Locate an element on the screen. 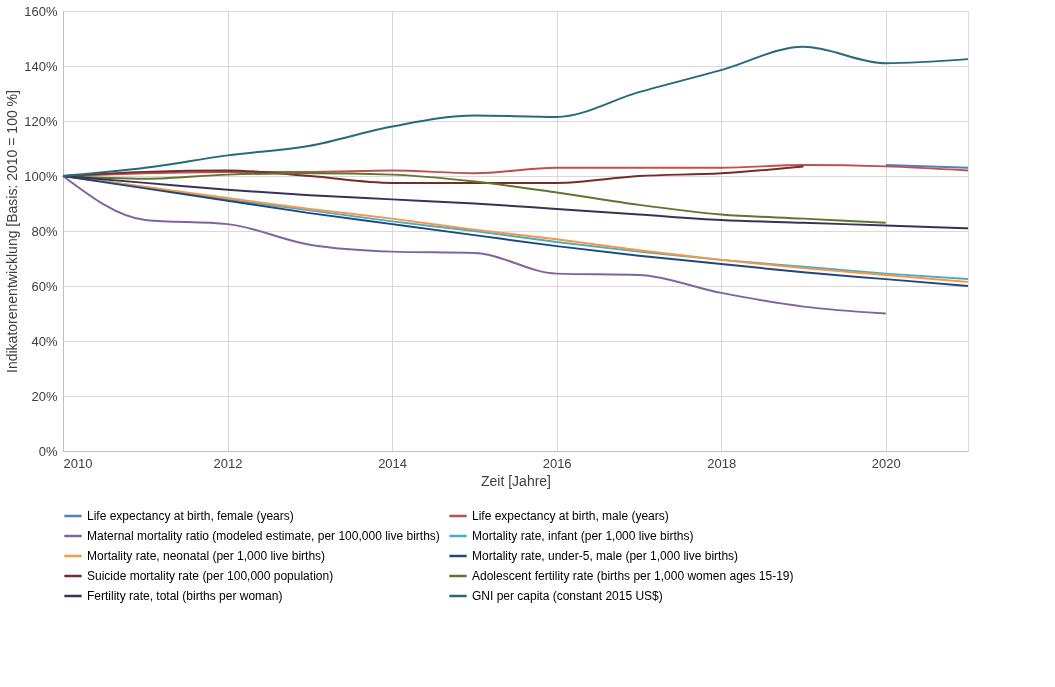 This screenshot has height=687, width=1055. legend-label: Mortality rate, infant (per 1,000 live births) is located at coordinates (583, 536).